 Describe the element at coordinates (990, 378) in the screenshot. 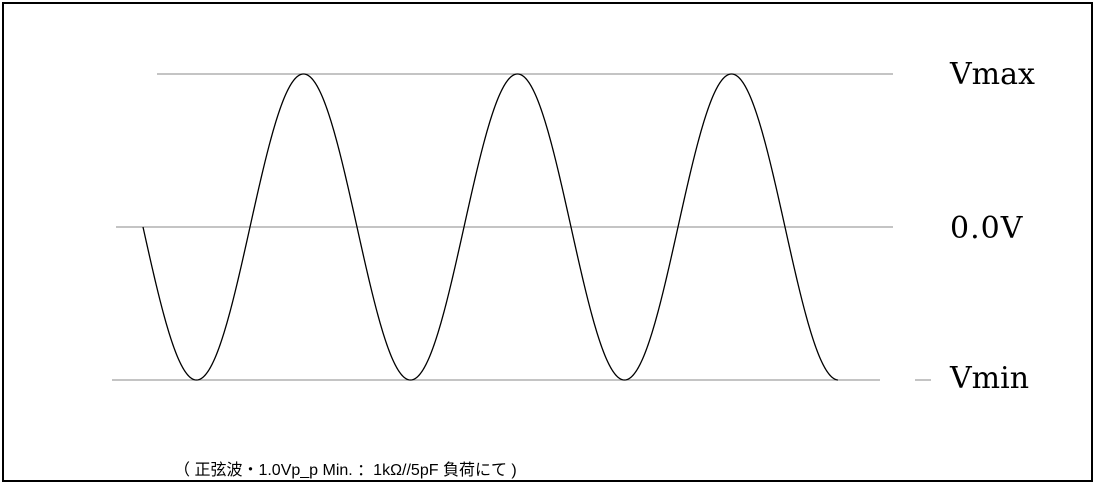

I see `vmin-label: Vmin` at that location.